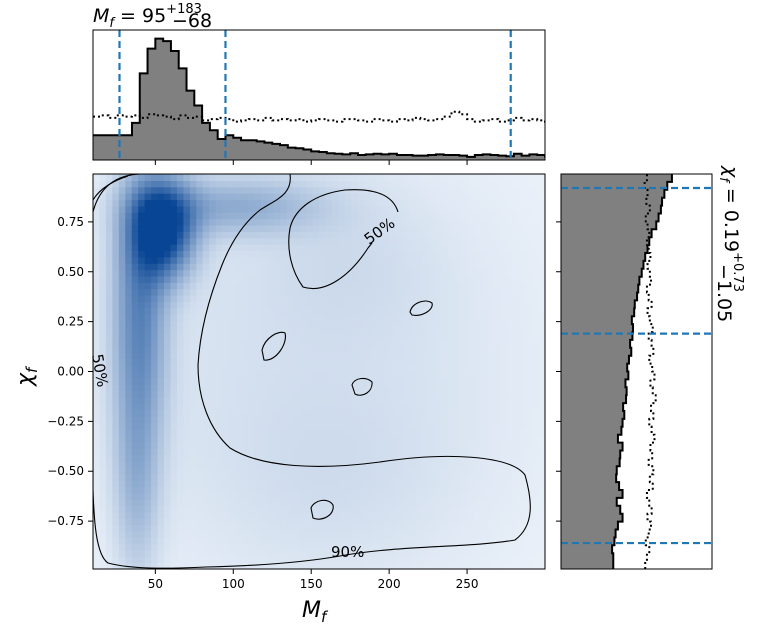 This screenshot has width=760, height=634. What do you see at coordinates (233, 584) in the screenshot?
I see `x-tick-label: 100` at bounding box center [233, 584].